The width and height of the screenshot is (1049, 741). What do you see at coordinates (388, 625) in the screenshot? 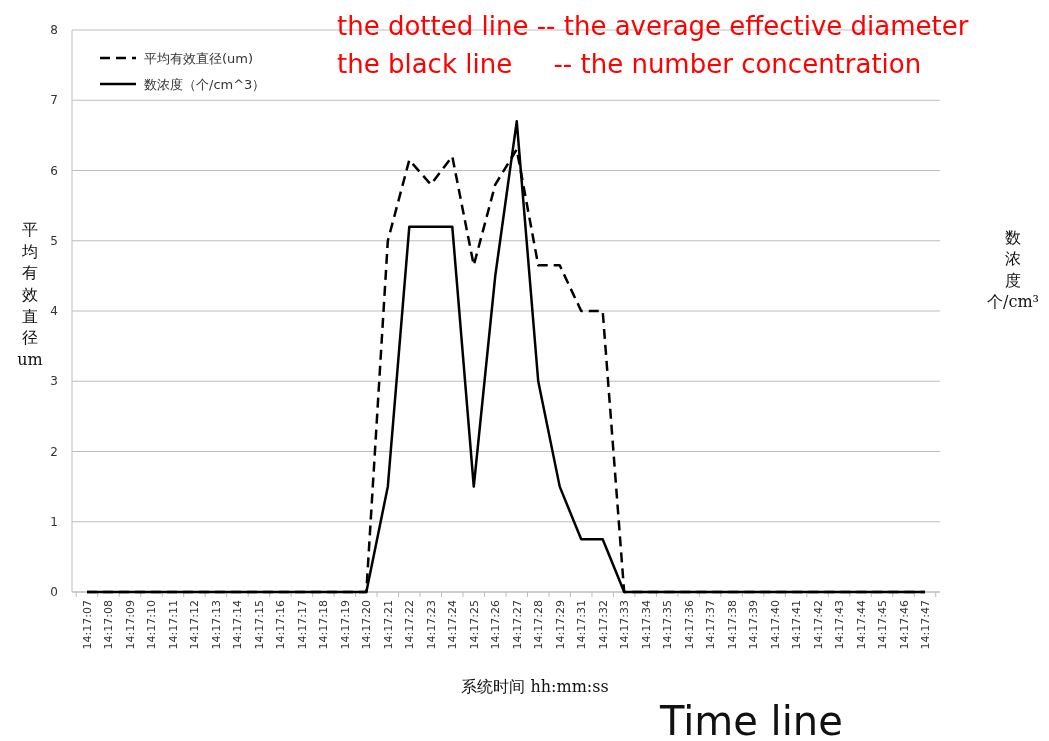
I see `x-tick-label: 14:17:21` at bounding box center [388, 625].